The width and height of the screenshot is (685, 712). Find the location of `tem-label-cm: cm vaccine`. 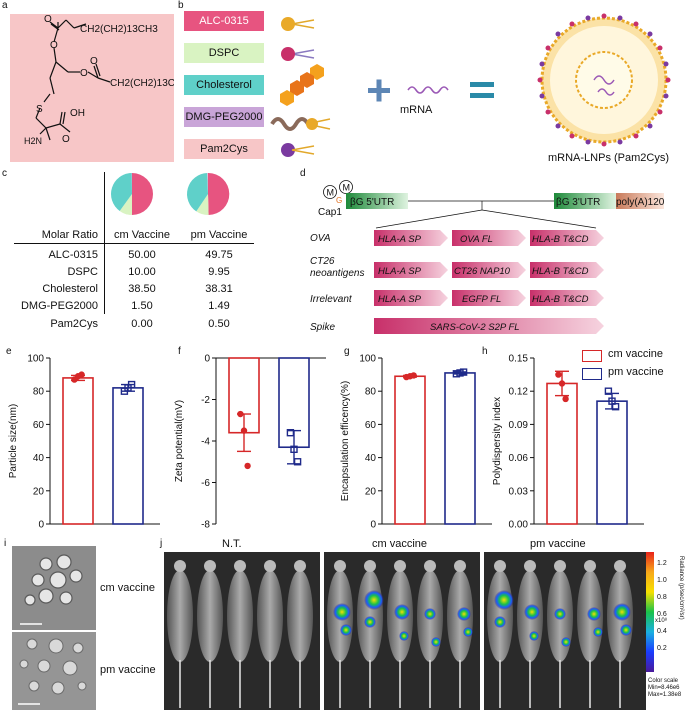

tem-label-cm: cm vaccine is located at coordinates (128, 588).